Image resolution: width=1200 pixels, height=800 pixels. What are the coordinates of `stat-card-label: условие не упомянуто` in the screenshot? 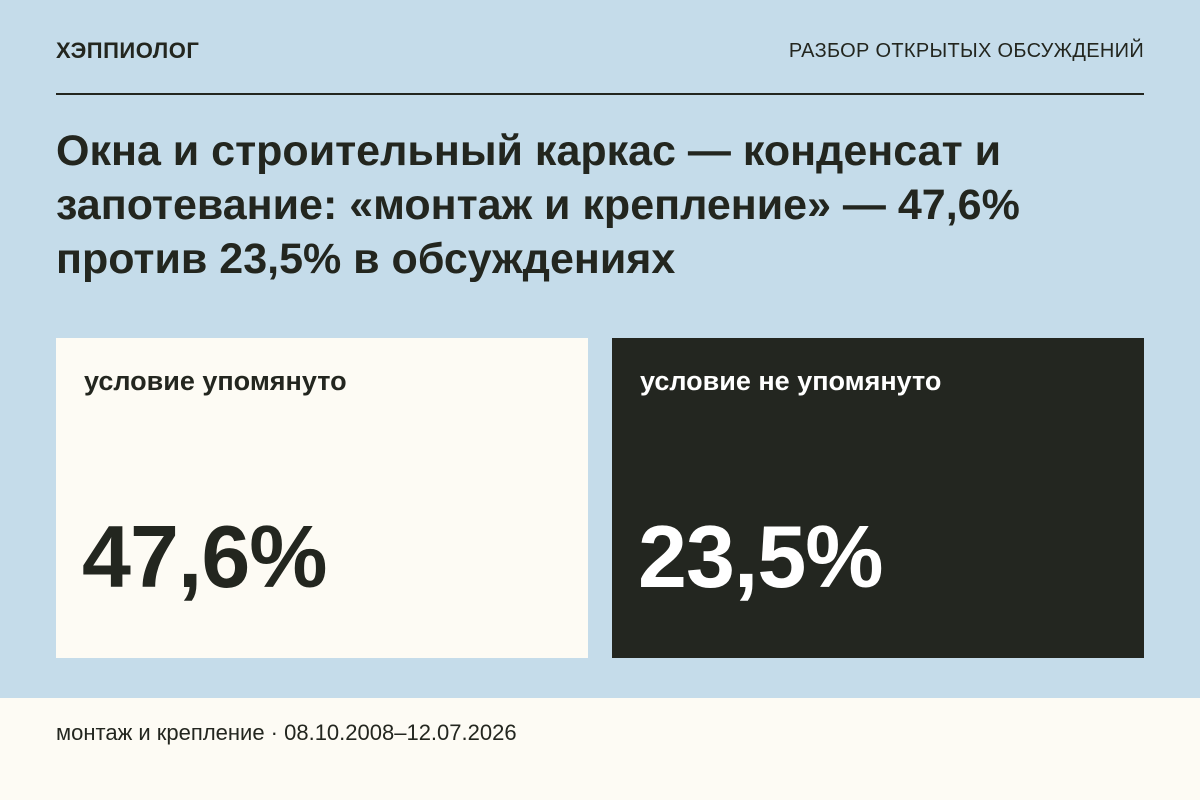 It's located at (791, 381).